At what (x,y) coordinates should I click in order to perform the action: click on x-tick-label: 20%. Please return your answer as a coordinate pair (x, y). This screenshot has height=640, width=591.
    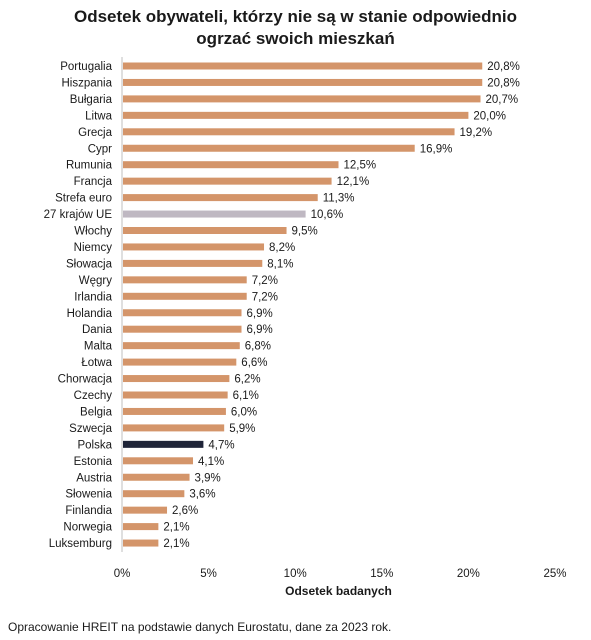
    Looking at the image, I should click on (468, 574).